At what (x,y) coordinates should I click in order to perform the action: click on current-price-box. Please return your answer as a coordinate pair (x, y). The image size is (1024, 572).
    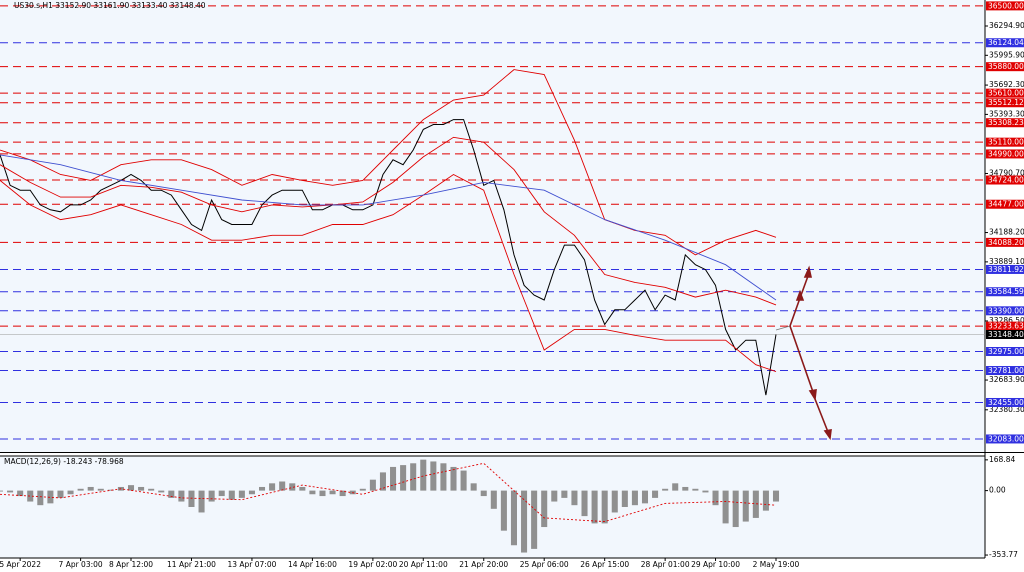
    Looking at the image, I should click on (1005, 334).